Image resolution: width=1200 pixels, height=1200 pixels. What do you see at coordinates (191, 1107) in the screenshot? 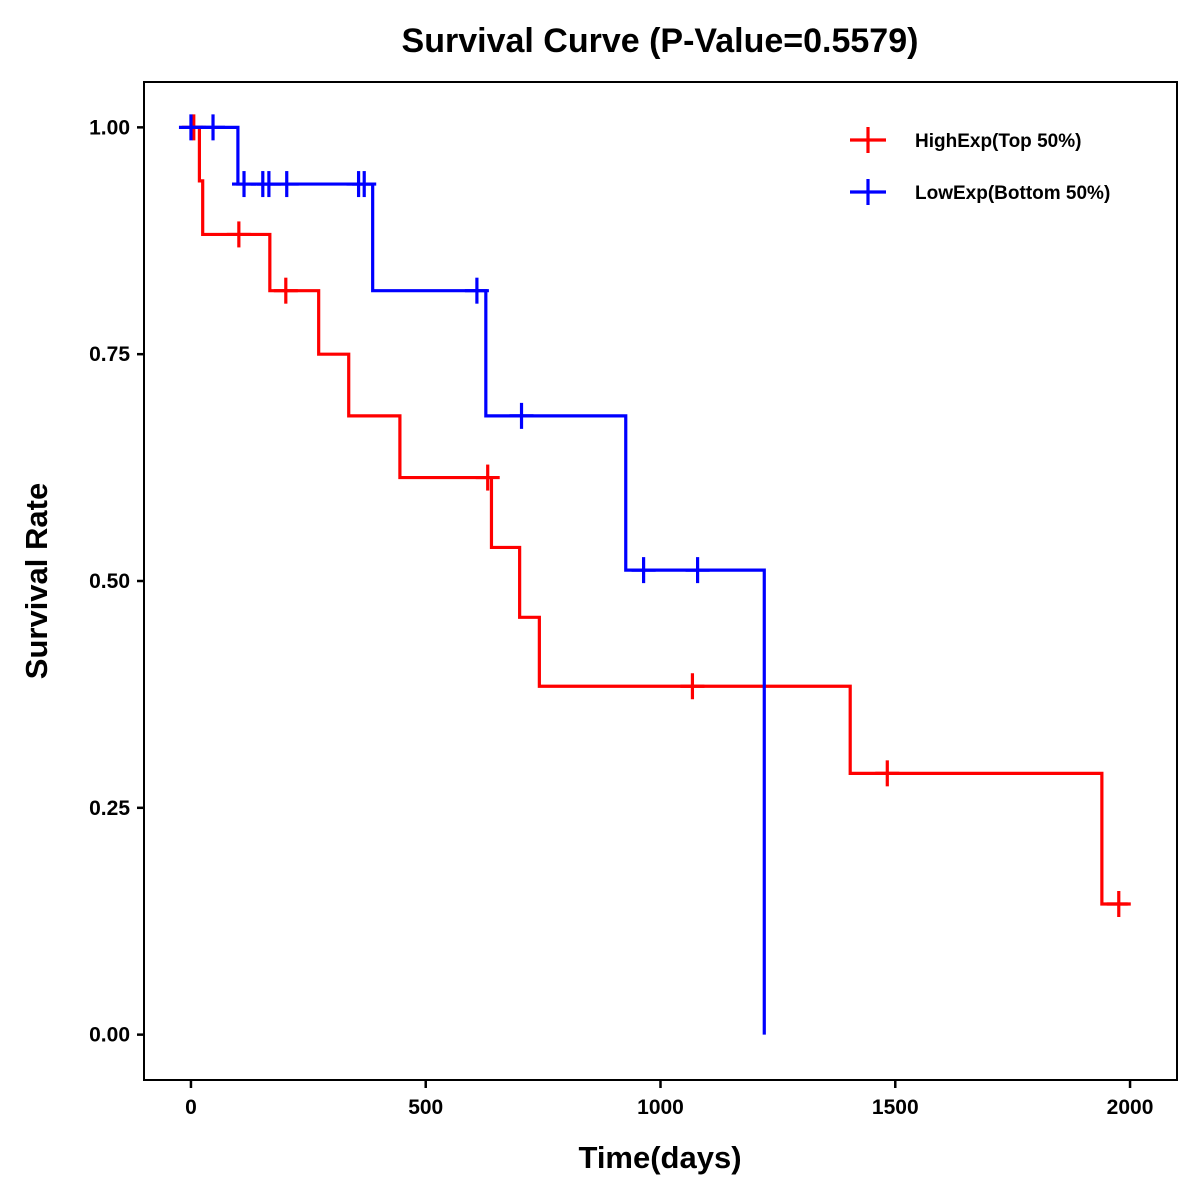
I see `x-tick-label: 0` at bounding box center [191, 1107].